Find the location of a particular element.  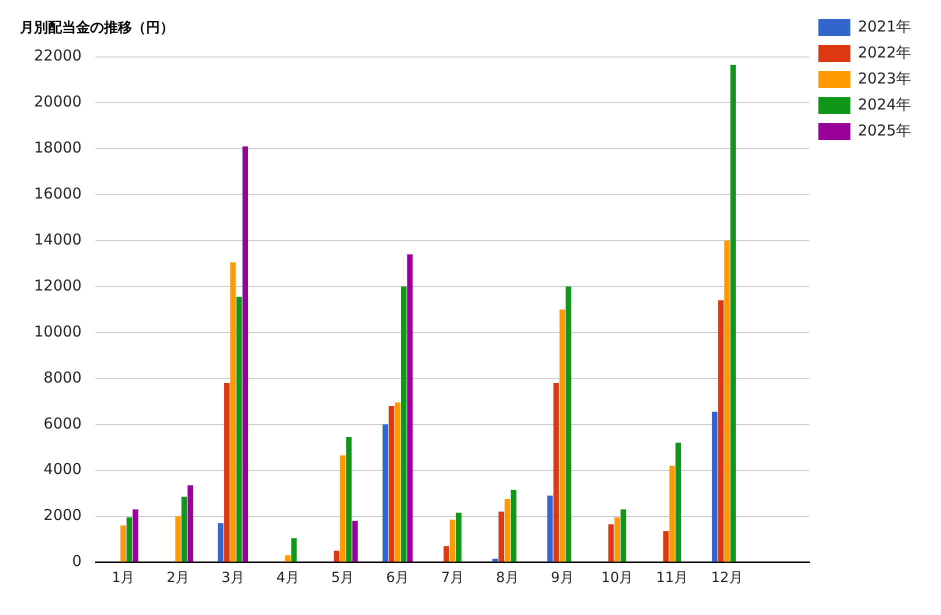

y-tick-label: 18000 is located at coordinates (58, 147).